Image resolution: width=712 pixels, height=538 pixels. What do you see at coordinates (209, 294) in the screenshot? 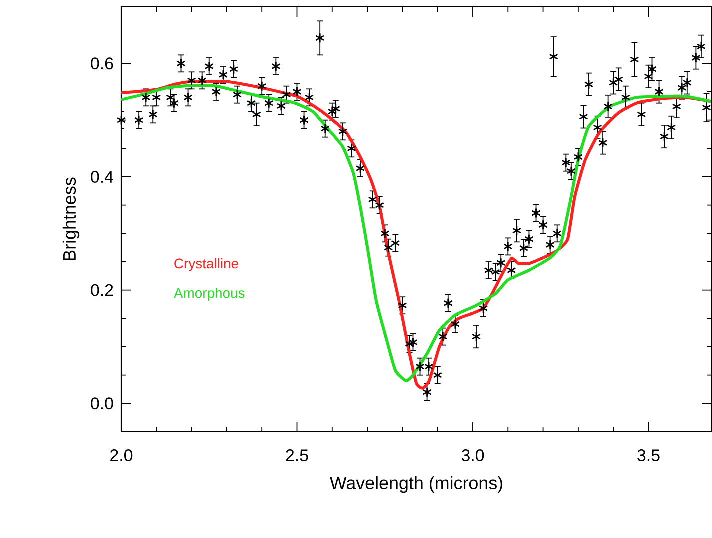
I see `text: Amorphous` at bounding box center [209, 294].